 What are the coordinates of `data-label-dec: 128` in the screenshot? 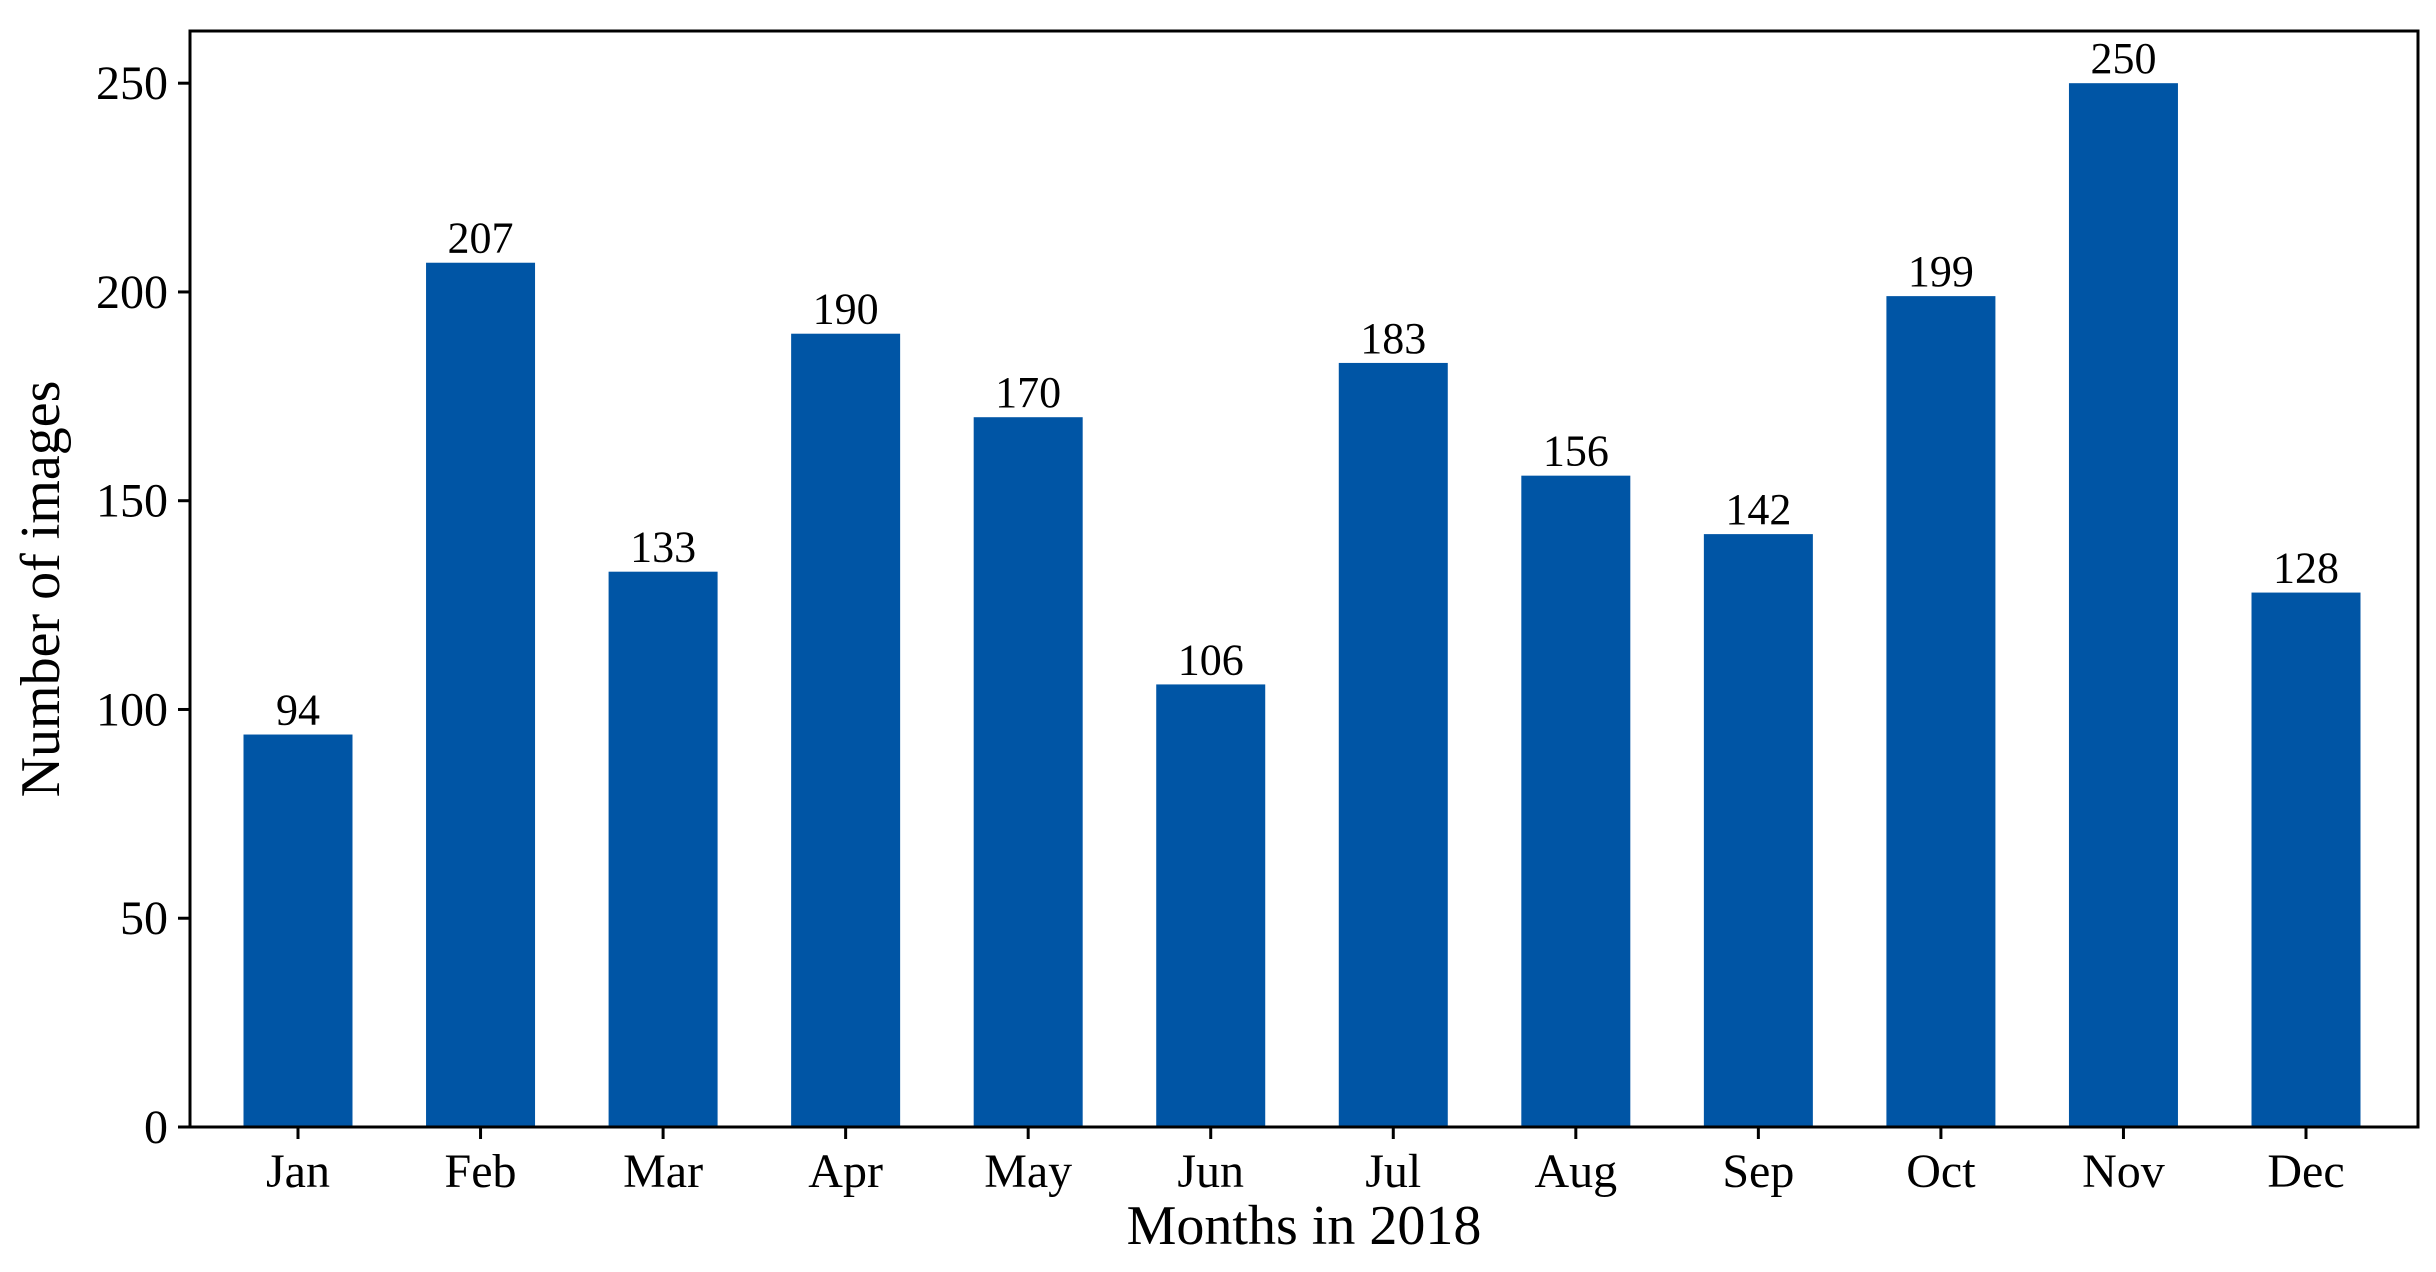 It's located at (2306, 568).